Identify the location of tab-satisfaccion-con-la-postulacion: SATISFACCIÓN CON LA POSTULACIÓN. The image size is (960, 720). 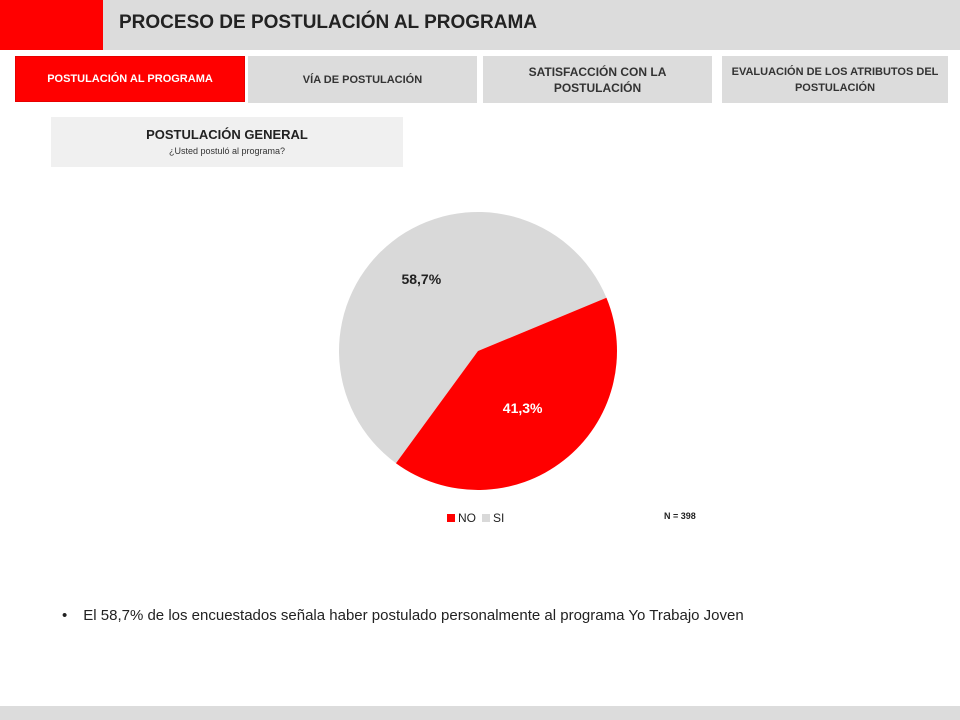
(597, 79).